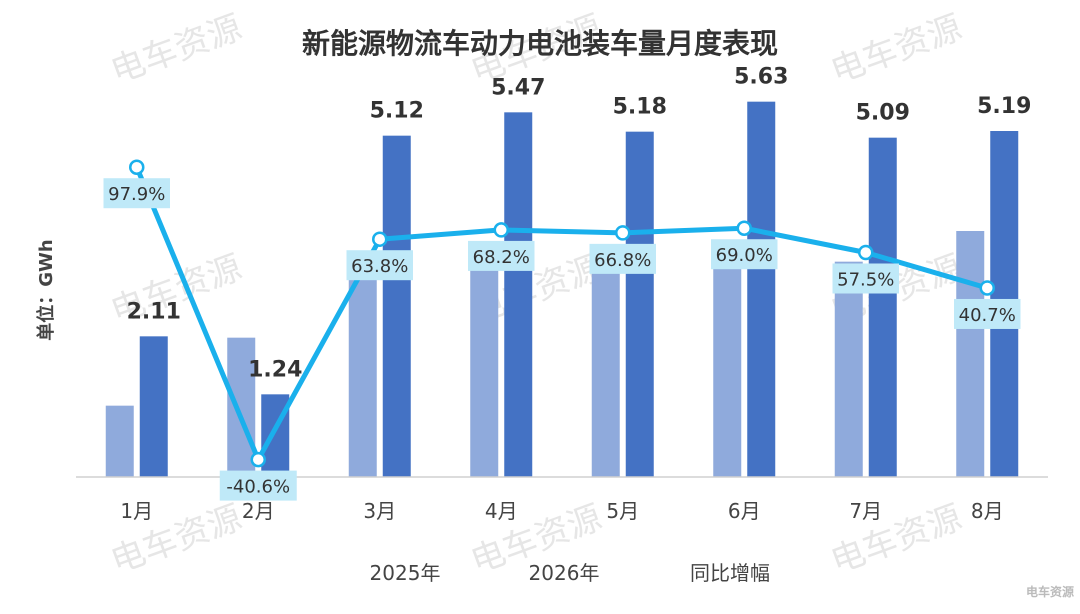 This screenshot has width=1080, height=614. I want to click on growth-label: 63.8%, so click(379, 265).